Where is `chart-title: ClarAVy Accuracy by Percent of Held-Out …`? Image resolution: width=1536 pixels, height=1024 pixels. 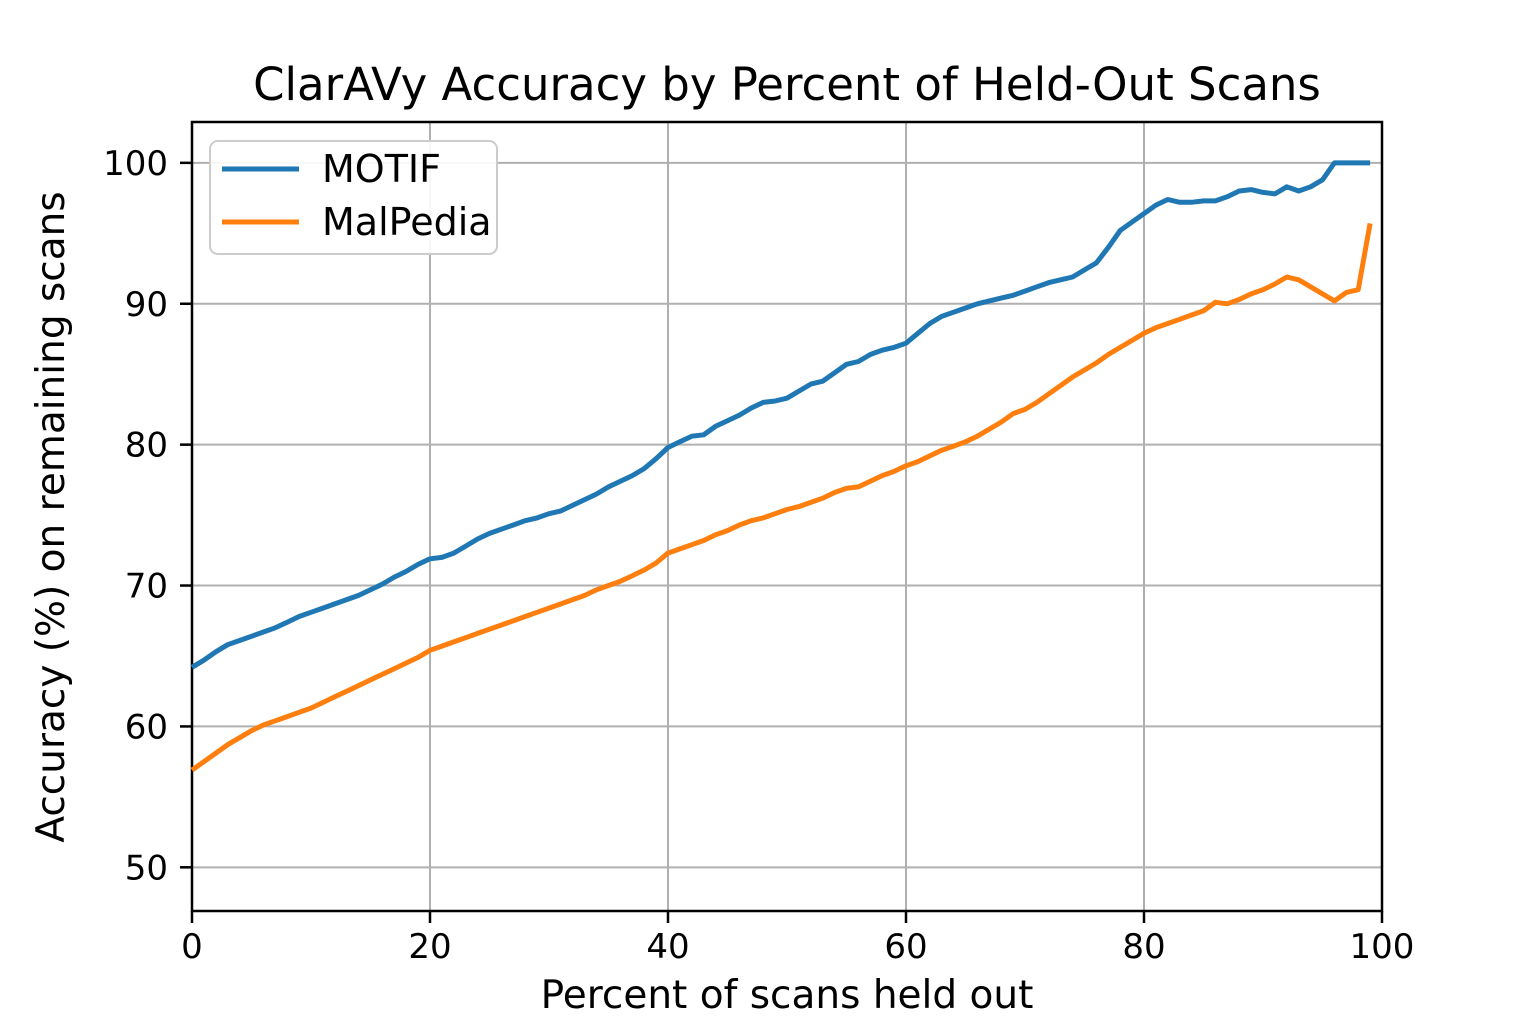 chart-title: ClarAVy Accuracy by Percent of Held-Out … is located at coordinates (787, 84).